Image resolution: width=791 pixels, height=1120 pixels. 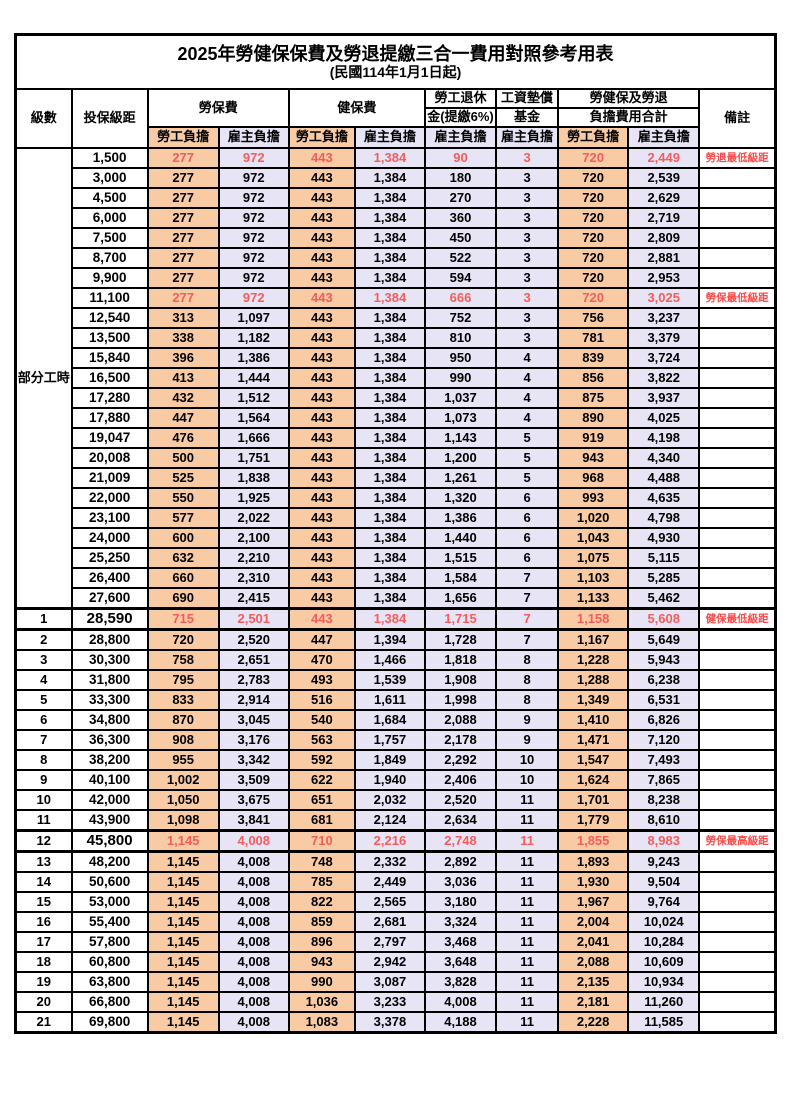 I want to click on value-cell: 2,032, so click(x=389, y=800).